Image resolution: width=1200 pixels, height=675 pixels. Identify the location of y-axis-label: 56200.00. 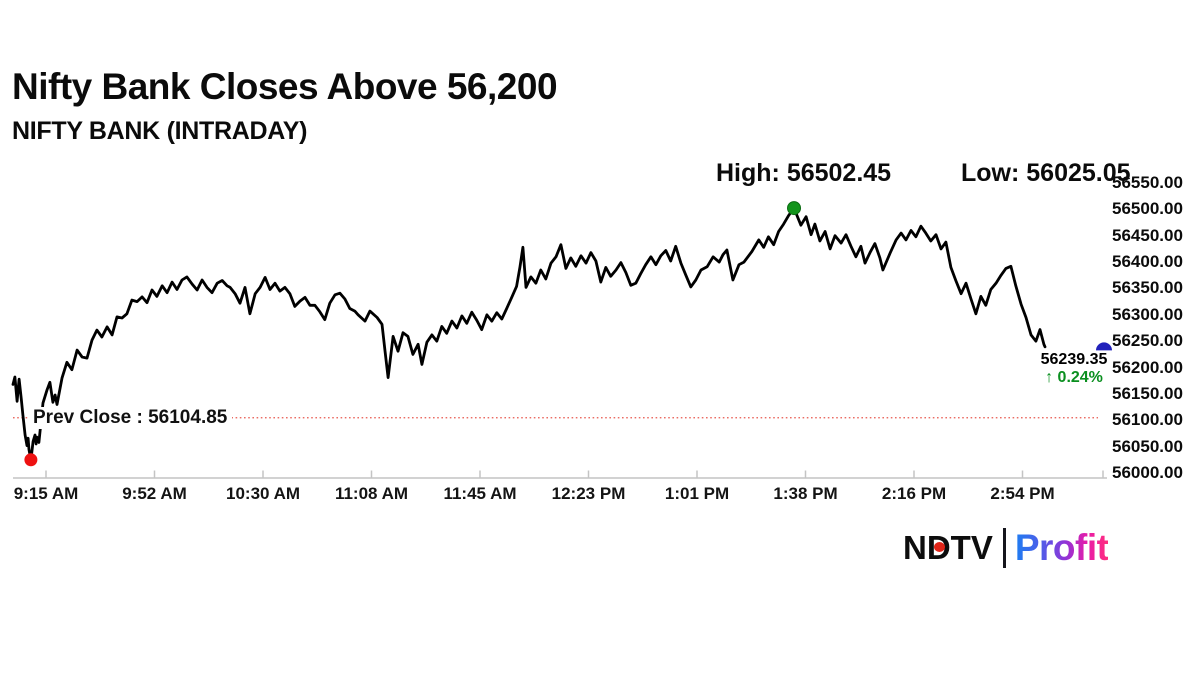
(1147, 367).